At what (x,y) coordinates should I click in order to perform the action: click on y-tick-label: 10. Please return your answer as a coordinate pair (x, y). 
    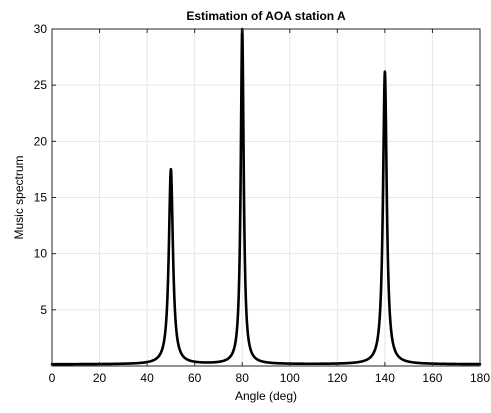
    Looking at the image, I should click on (41, 254).